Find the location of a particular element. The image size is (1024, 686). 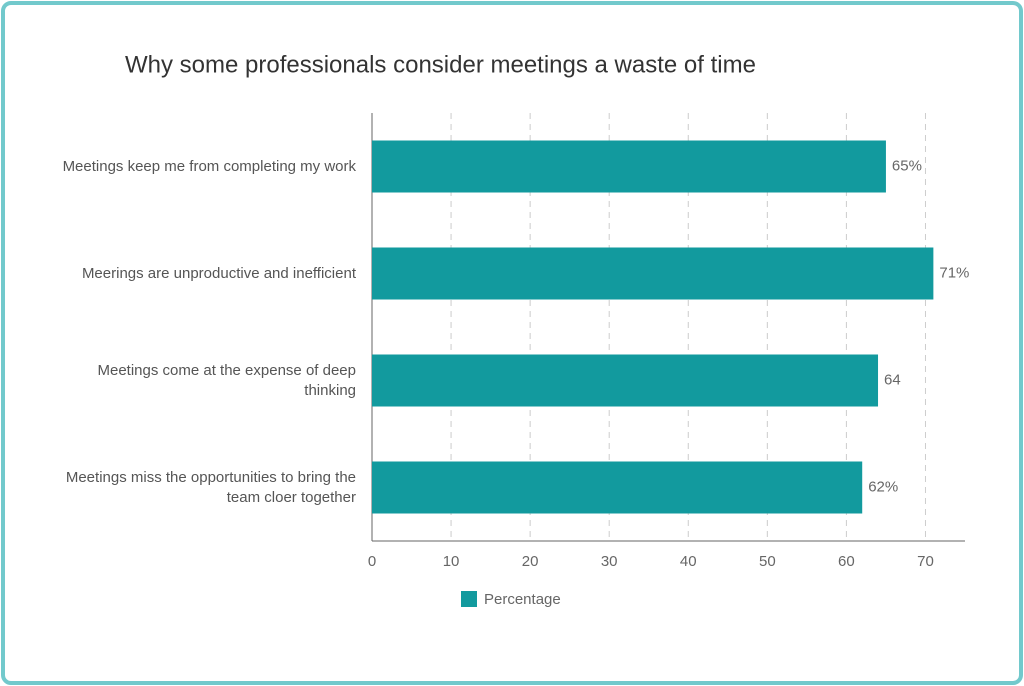

x-tick-label: 60 is located at coordinates (846, 561).